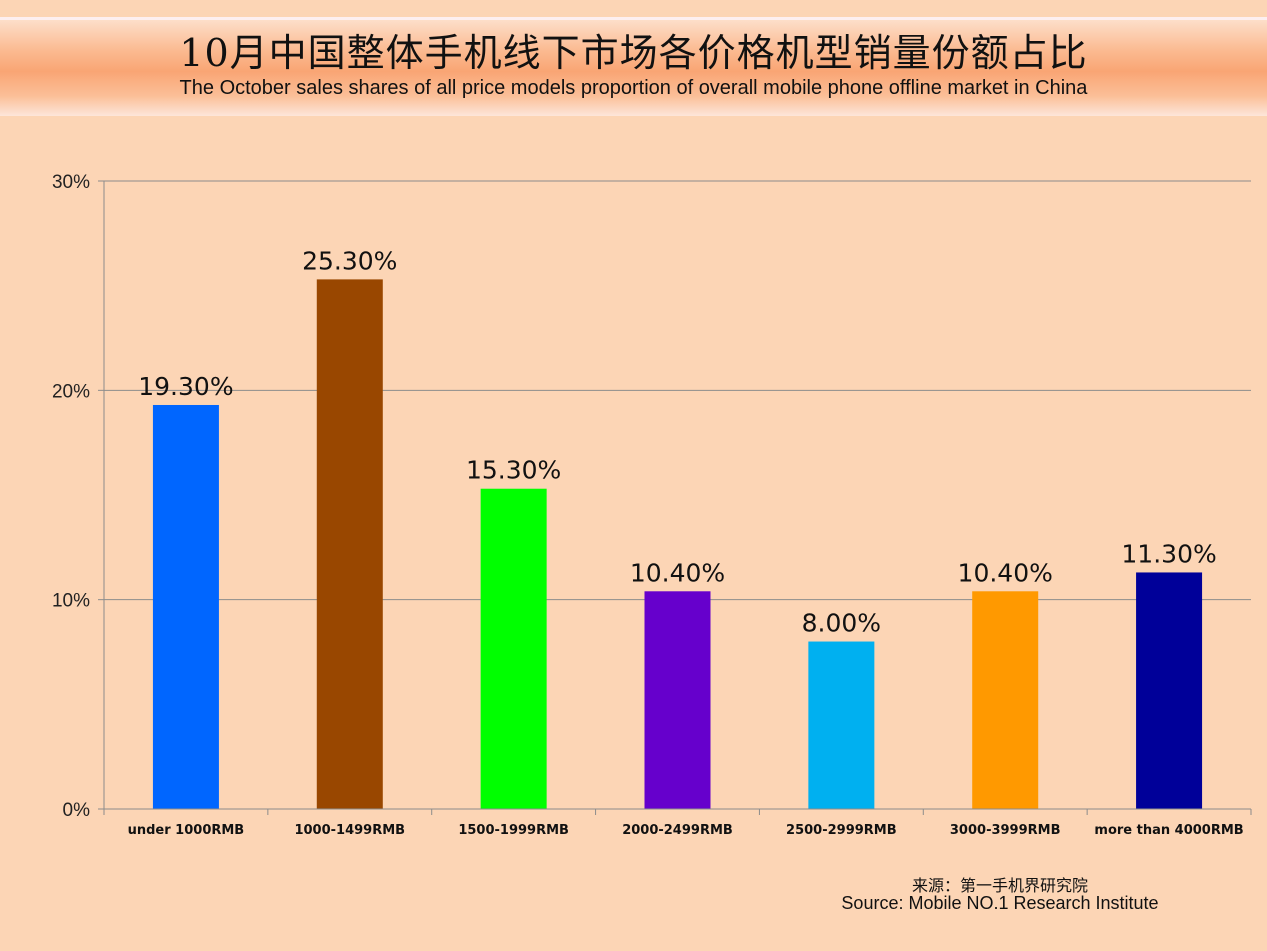 Image resolution: width=1267 pixels, height=951 pixels. Describe the element at coordinates (1005, 830) in the screenshot. I see `x-category-label: 3000-3999RMB` at that location.